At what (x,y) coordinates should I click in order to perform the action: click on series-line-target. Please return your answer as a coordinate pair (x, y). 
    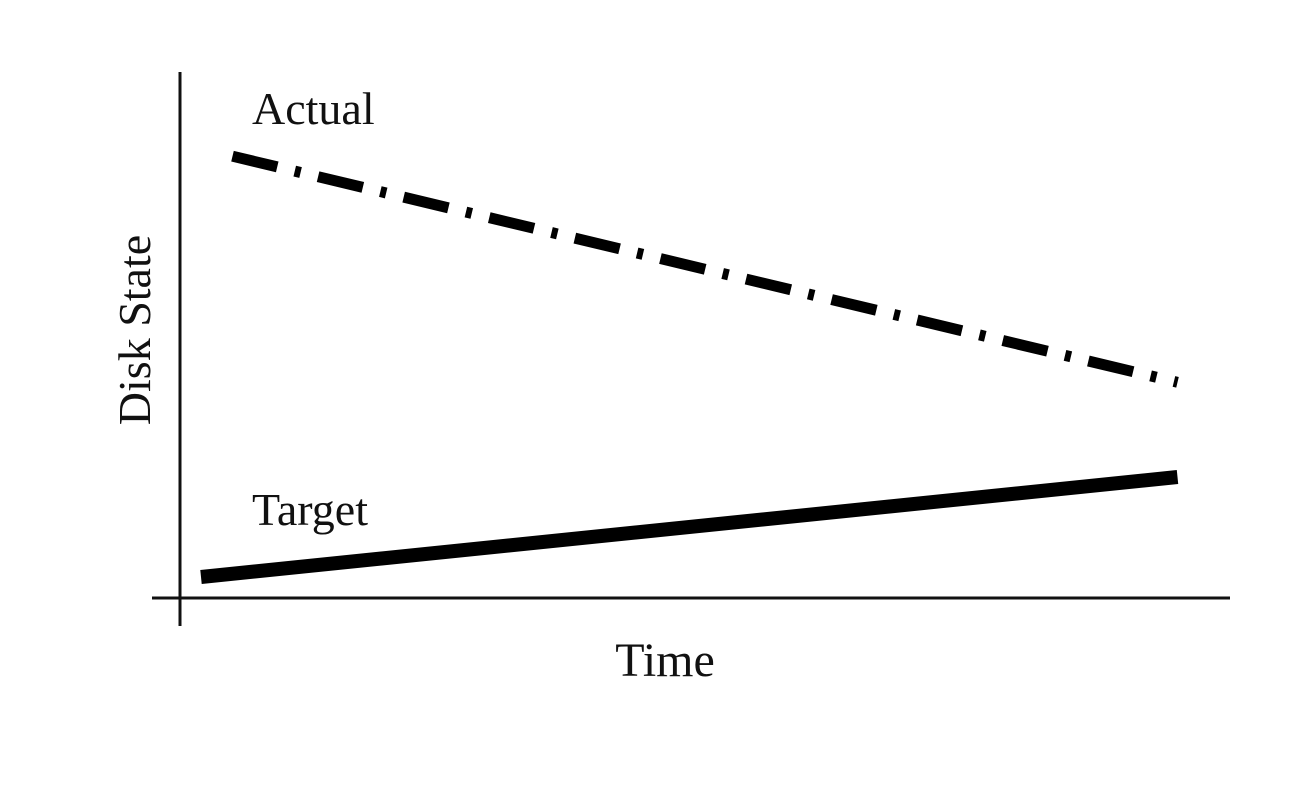
    Looking at the image, I should click on (689, 527).